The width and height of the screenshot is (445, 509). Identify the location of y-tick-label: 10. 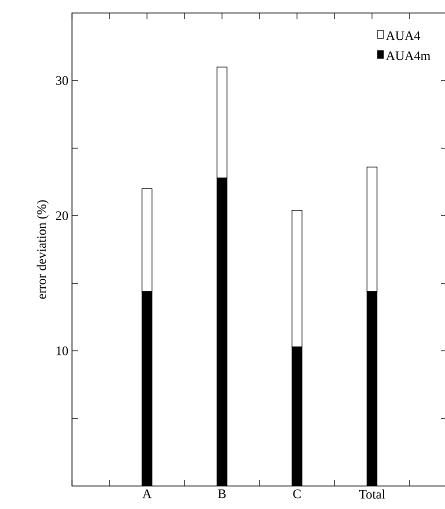
(62, 351).